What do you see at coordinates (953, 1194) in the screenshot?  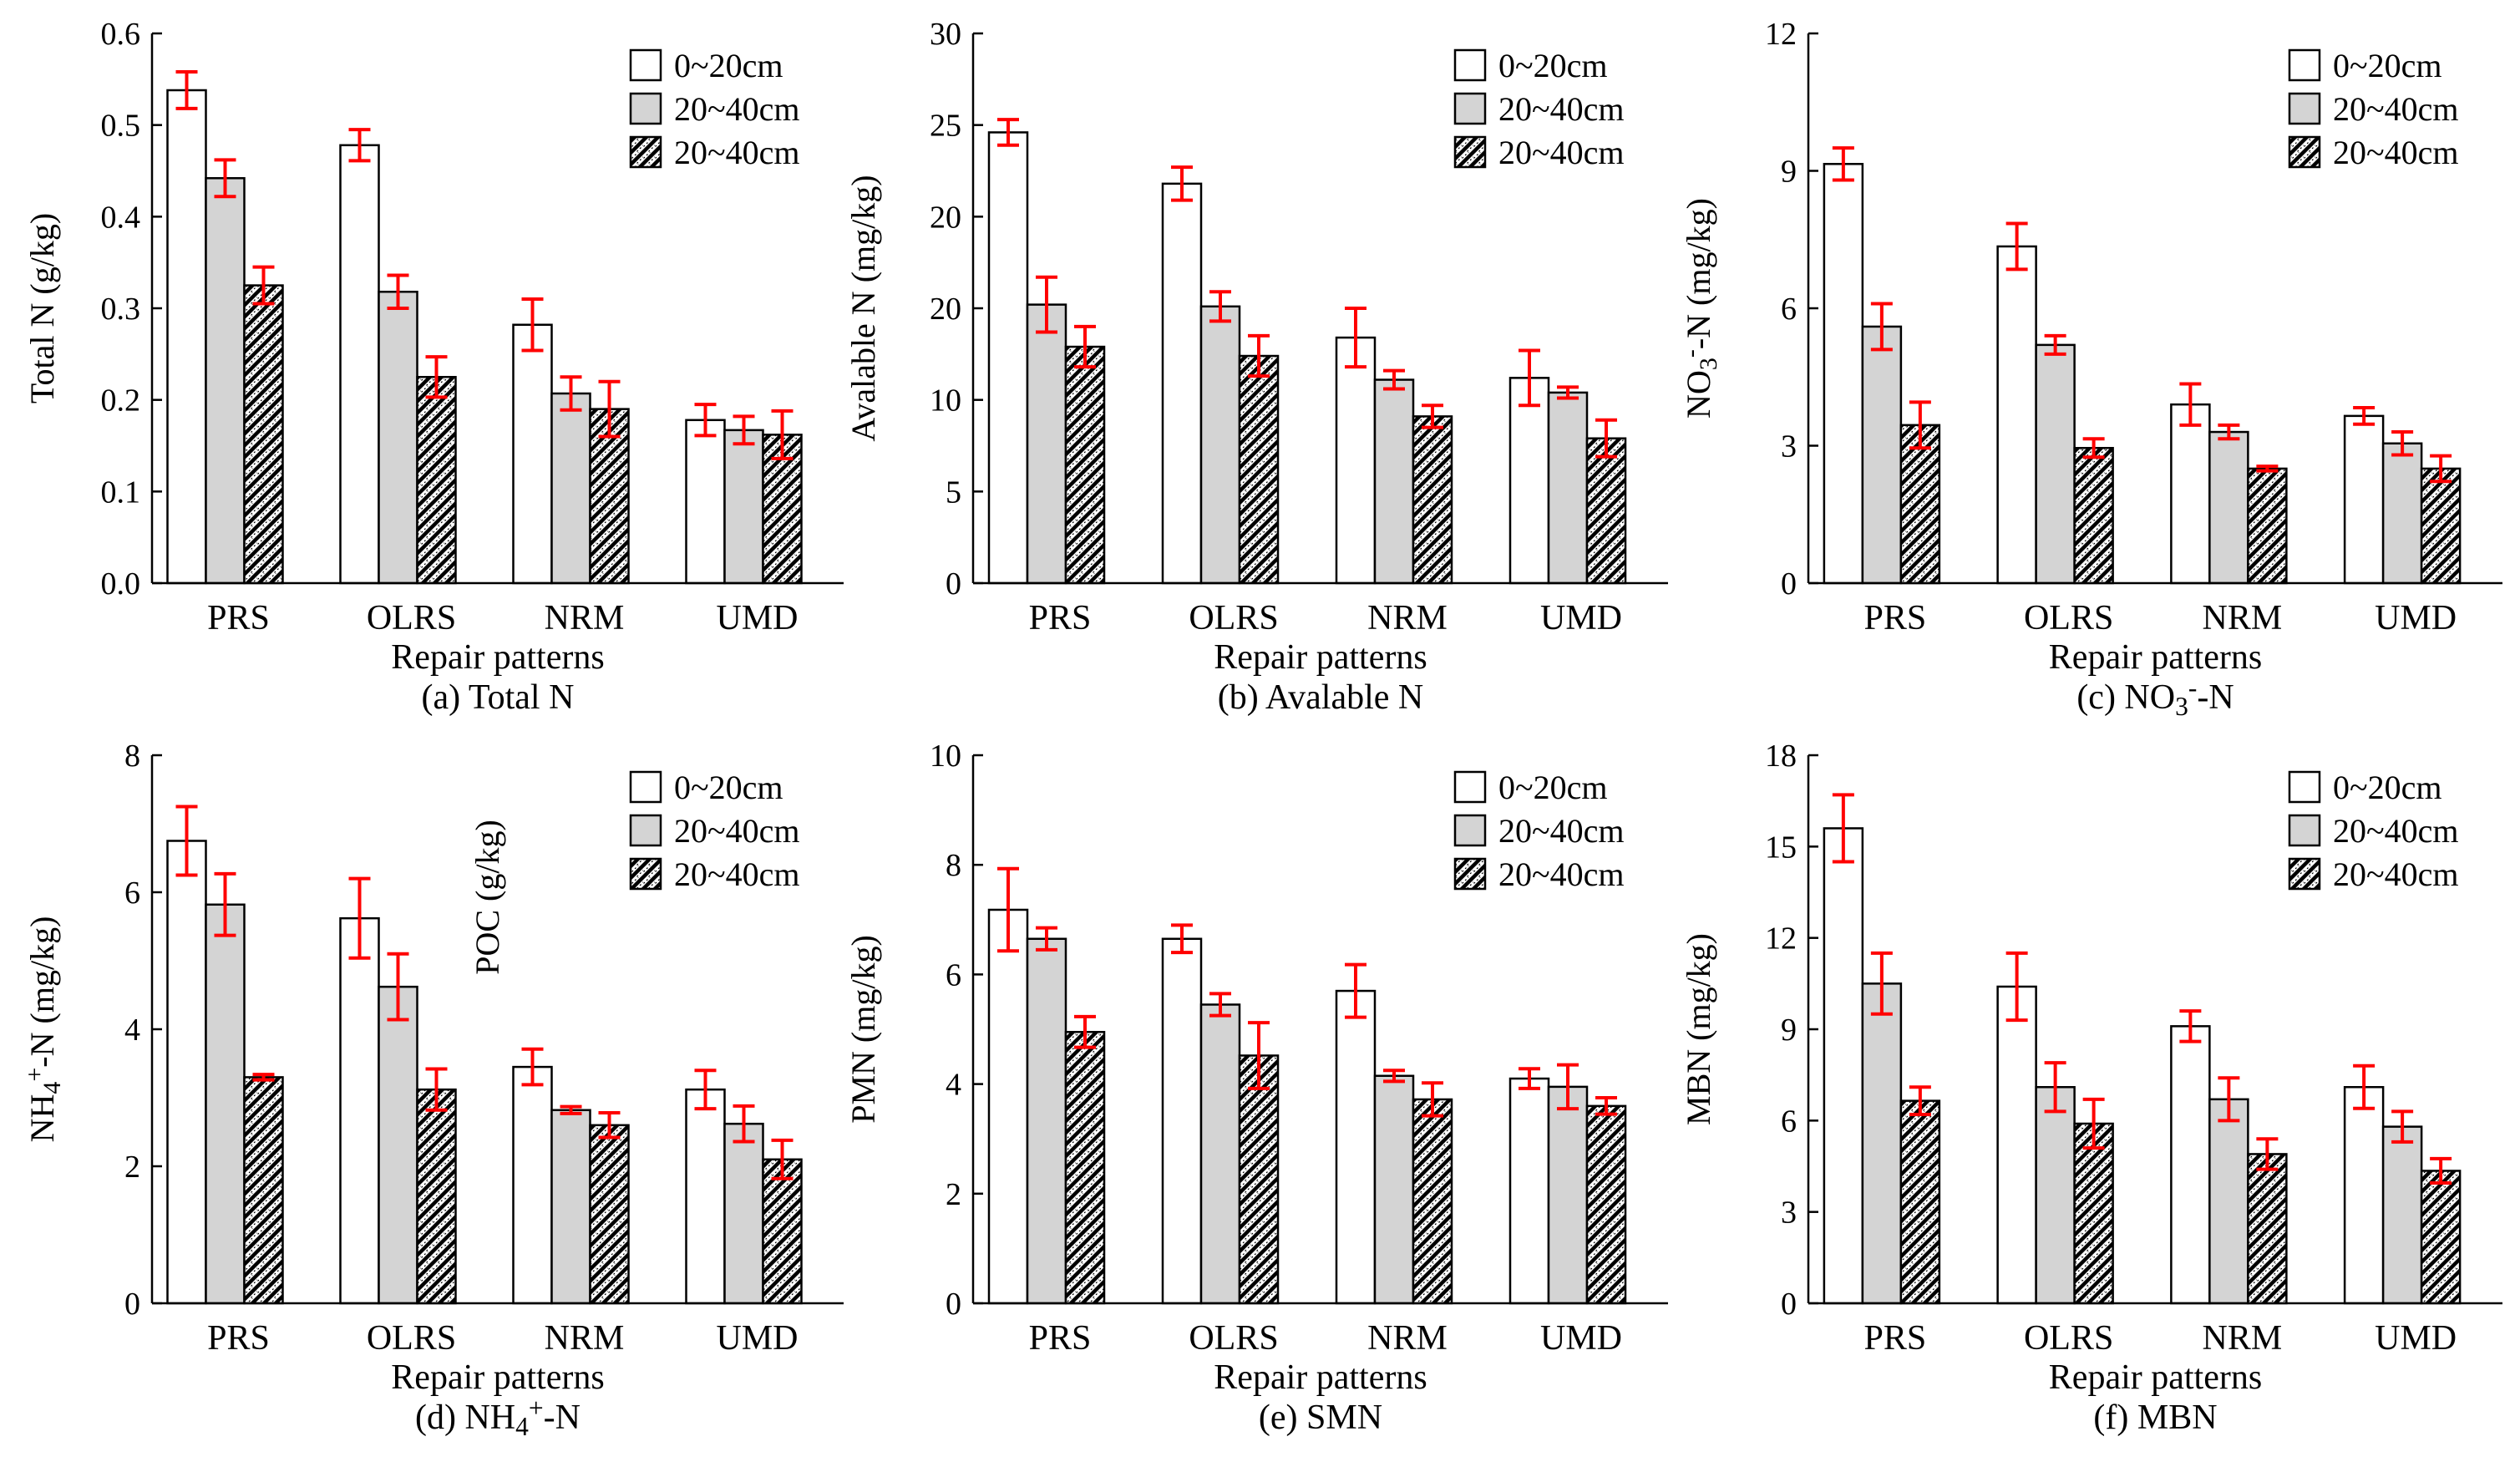 I see `y-tick-label: 2` at bounding box center [953, 1194].